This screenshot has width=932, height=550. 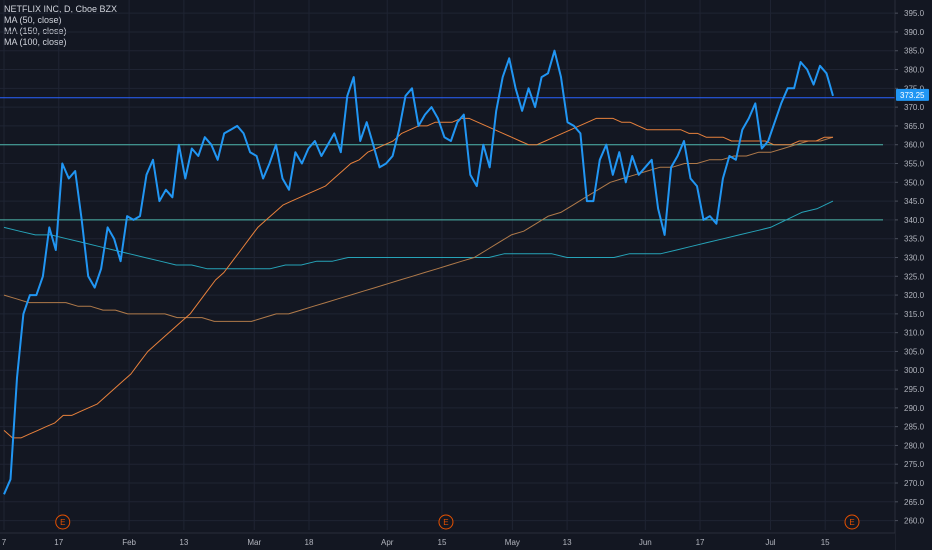 I want to click on y-tick-label: 260.0, so click(x=914, y=521).